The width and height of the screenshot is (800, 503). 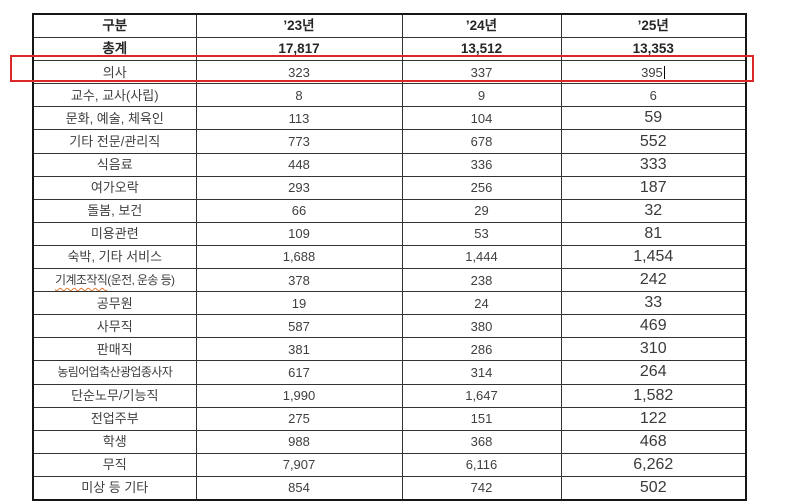 What do you see at coordinates (653, 118) in the screenshot?
I see `value-cell-year-25: 59` at bounding box center [653, 118].